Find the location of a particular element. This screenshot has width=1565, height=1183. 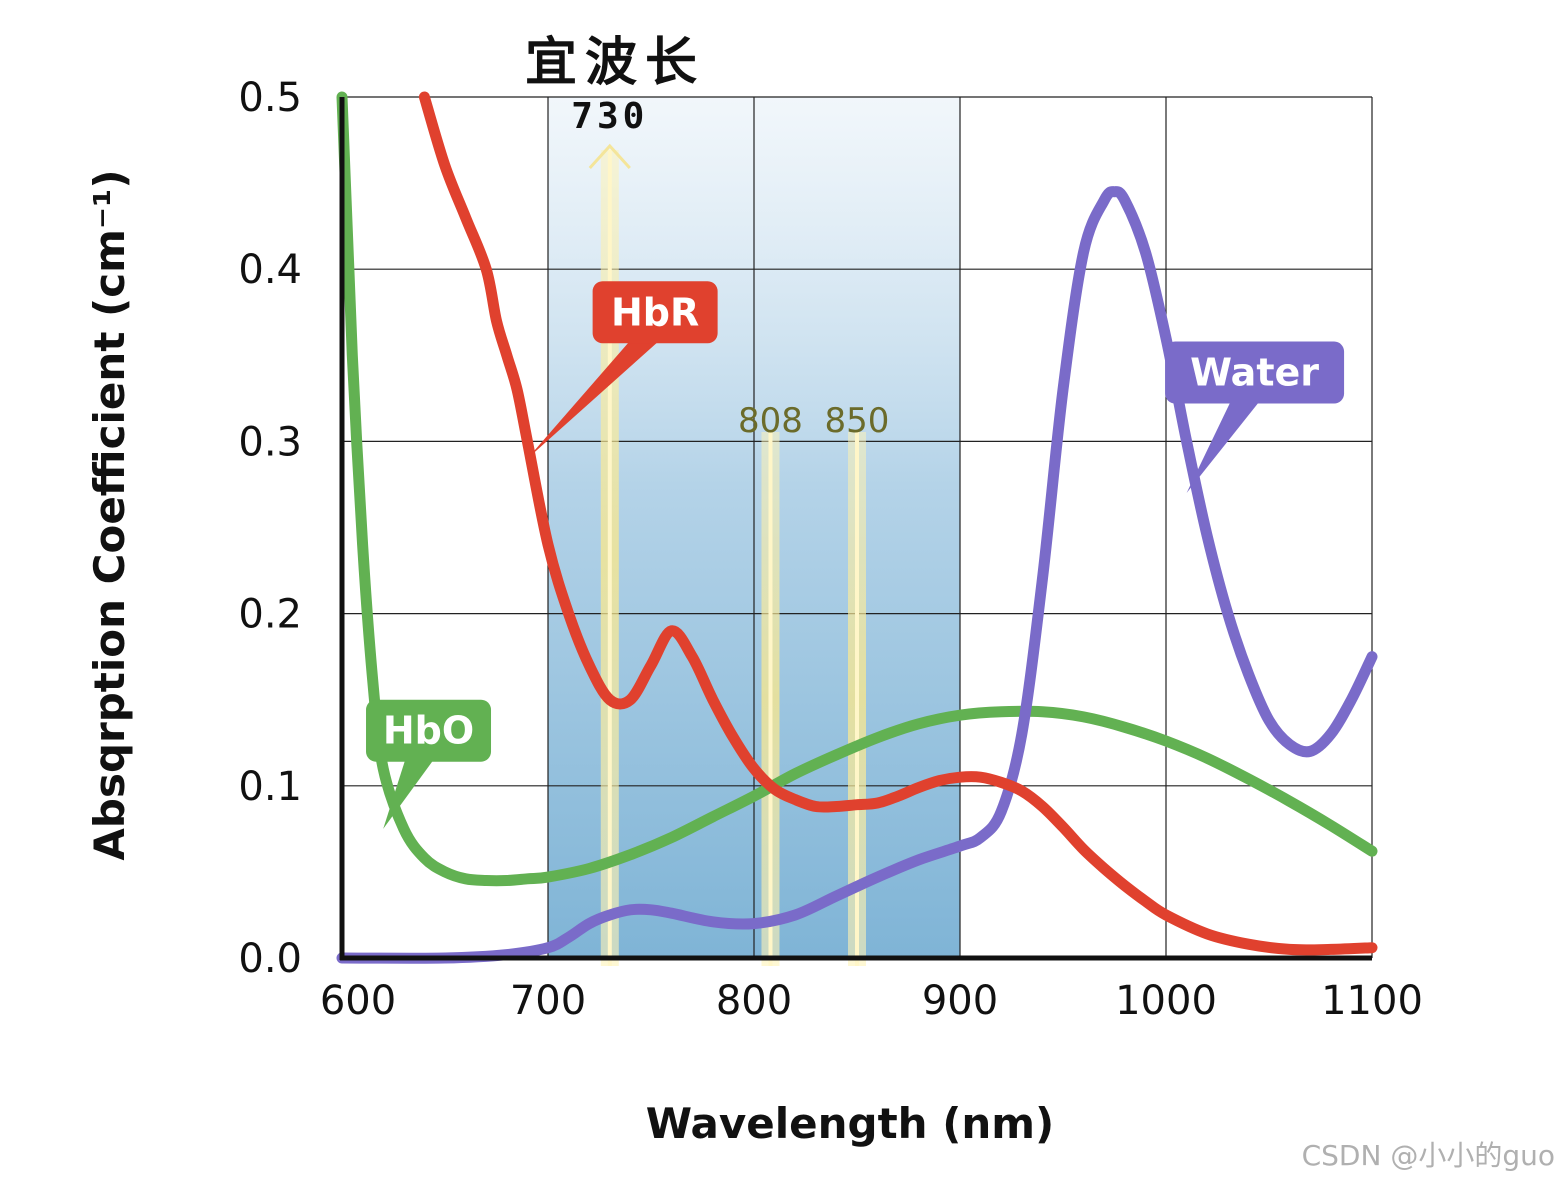

callout-pointer-hbo is located at coordinates (410, 792).